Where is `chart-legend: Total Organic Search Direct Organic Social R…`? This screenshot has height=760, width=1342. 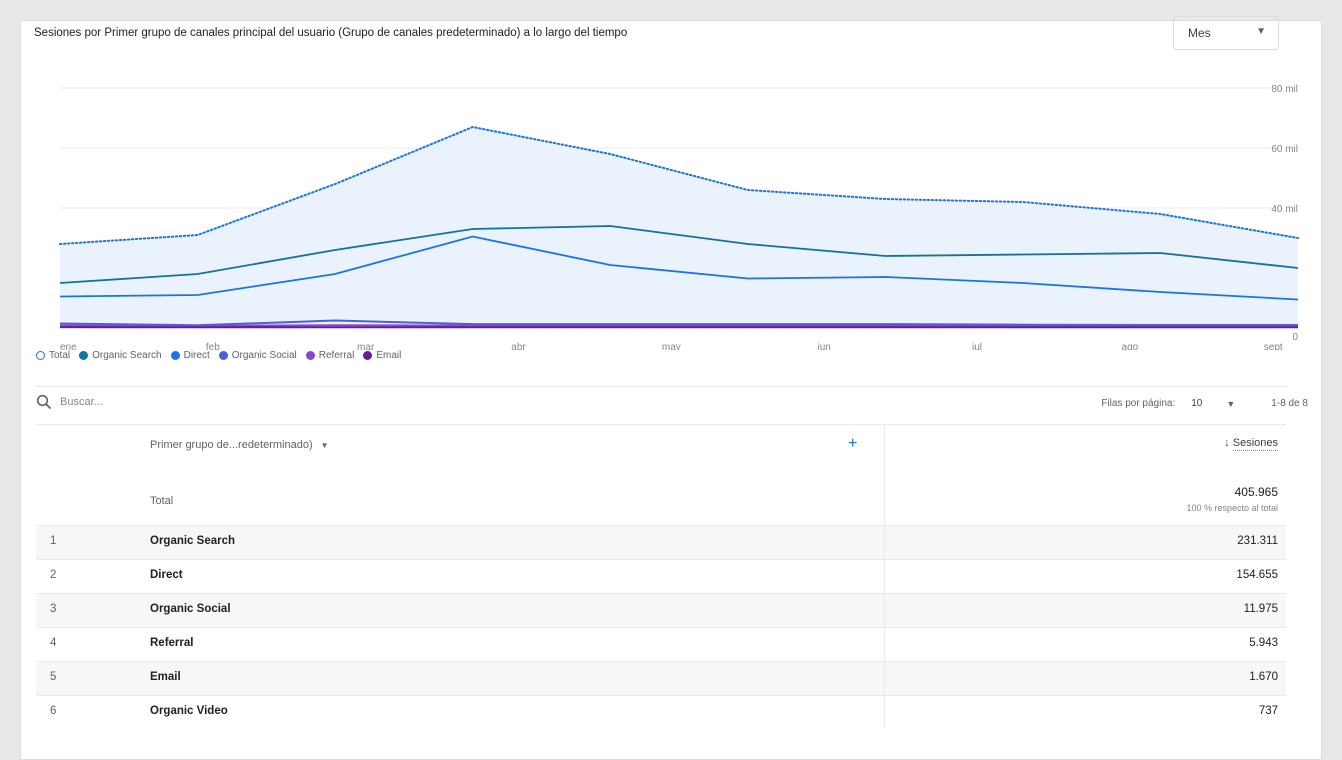
chart-legend: Total Organic Search Direct Organic Social R… is located at coordinates (218, 355).